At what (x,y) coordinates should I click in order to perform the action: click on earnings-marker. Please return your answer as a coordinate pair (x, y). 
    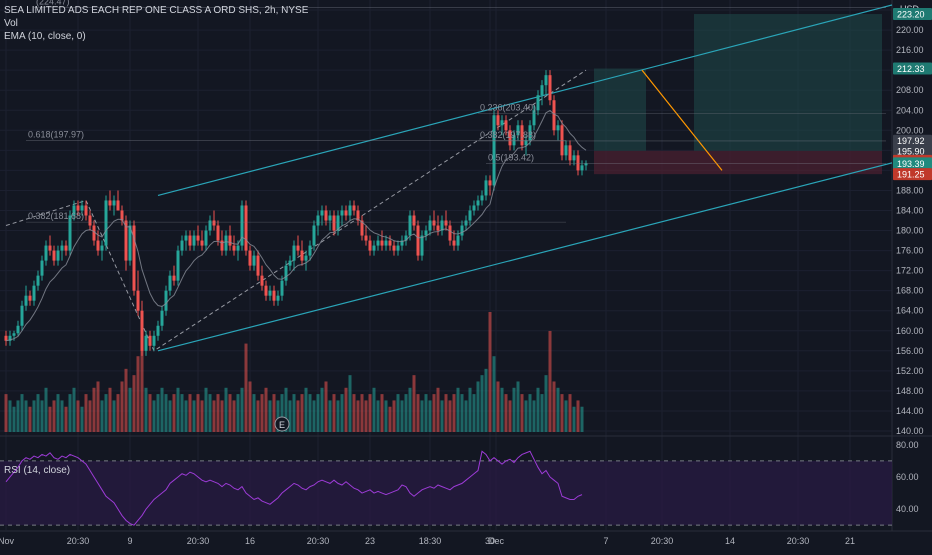
    Looking at the image, I should click on (282, 424).